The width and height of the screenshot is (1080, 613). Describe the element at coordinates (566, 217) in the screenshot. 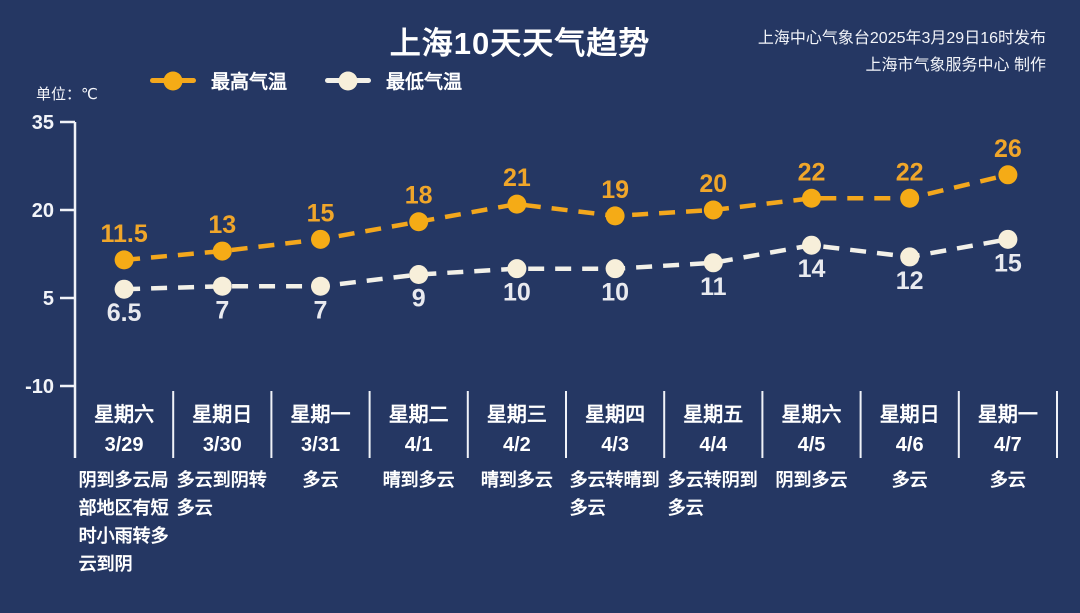

I see `max-temp-line` at that location.